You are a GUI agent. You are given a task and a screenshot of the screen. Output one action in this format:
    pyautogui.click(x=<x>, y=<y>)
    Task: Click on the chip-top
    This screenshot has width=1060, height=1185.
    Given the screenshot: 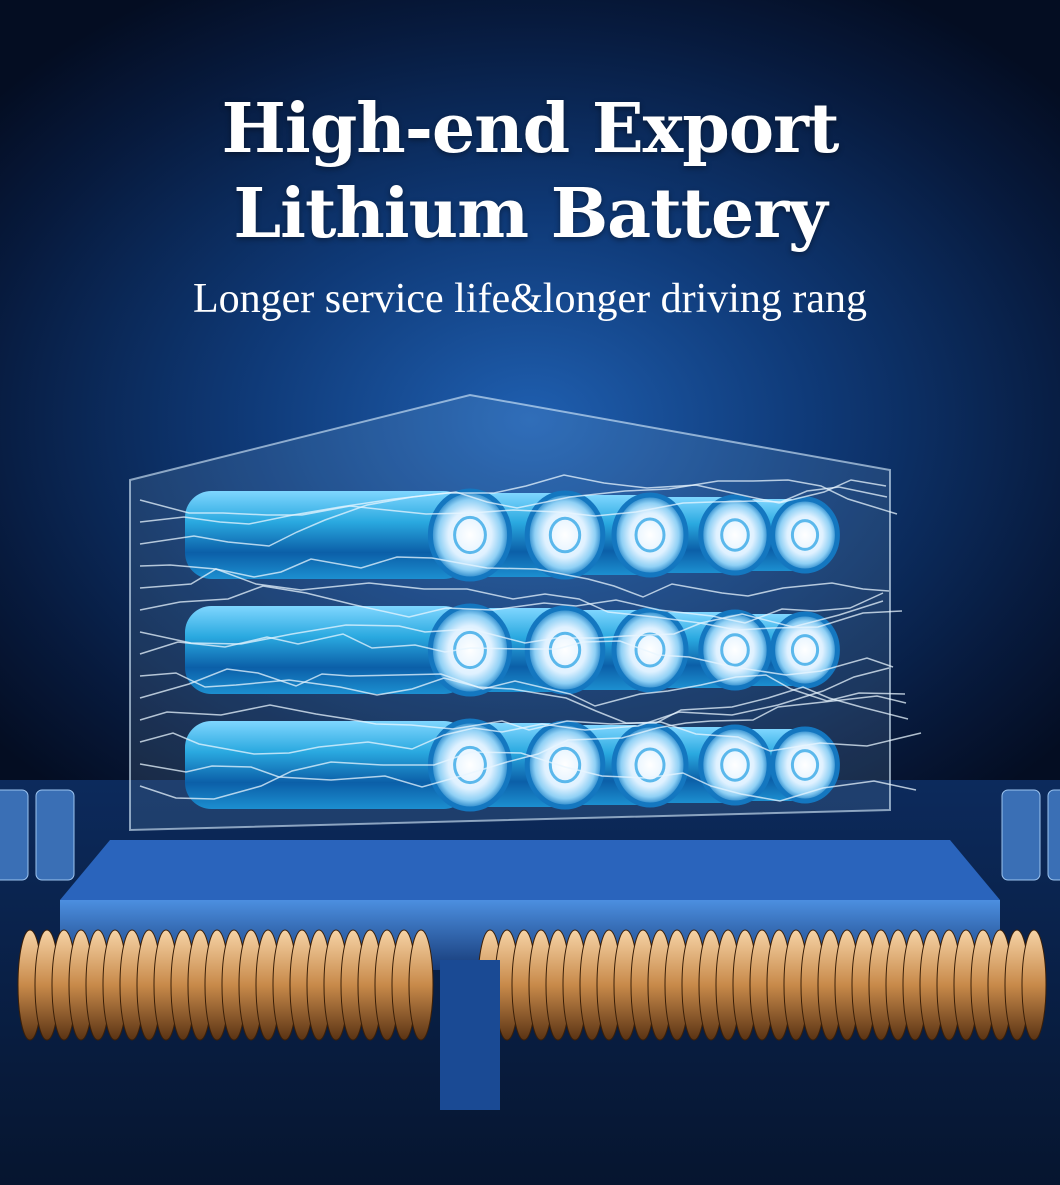 What is the action you would take?
    pyautogui.click(x=530, y=870)
    